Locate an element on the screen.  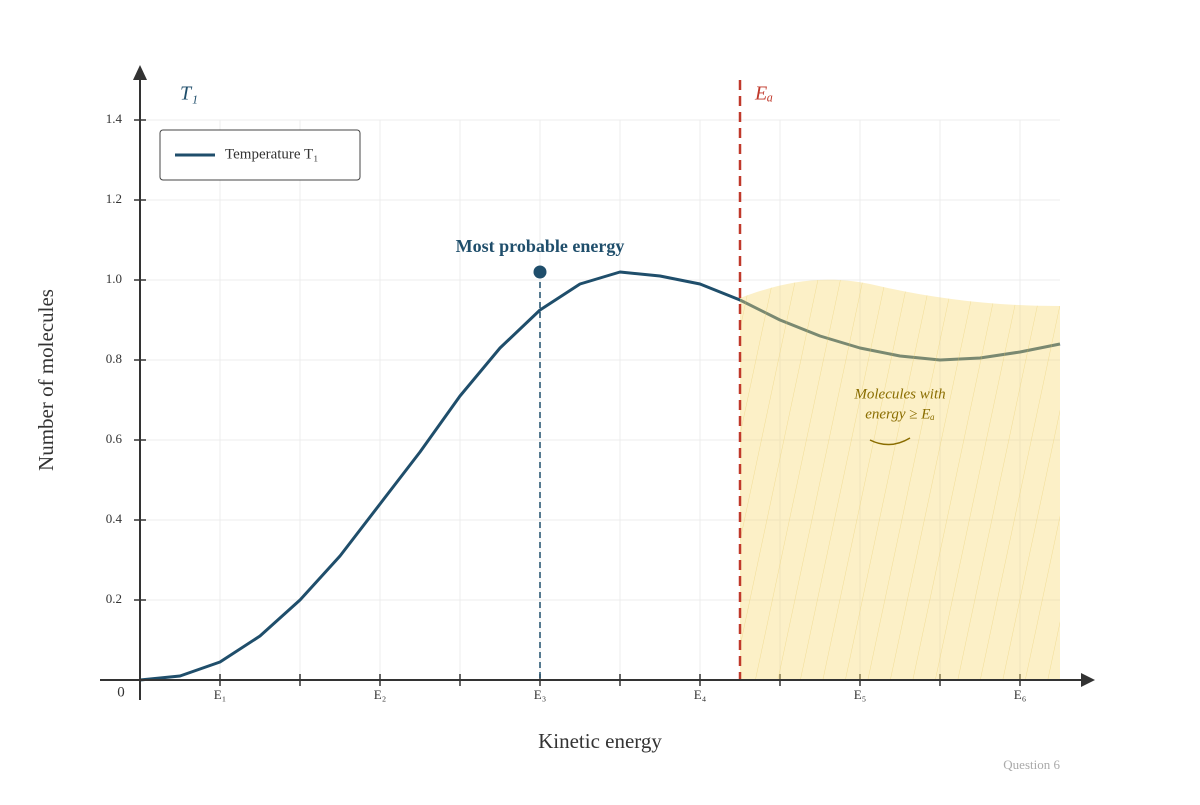
shade-label: energy ≥ Eₐ is located at coordinates (900, 414).